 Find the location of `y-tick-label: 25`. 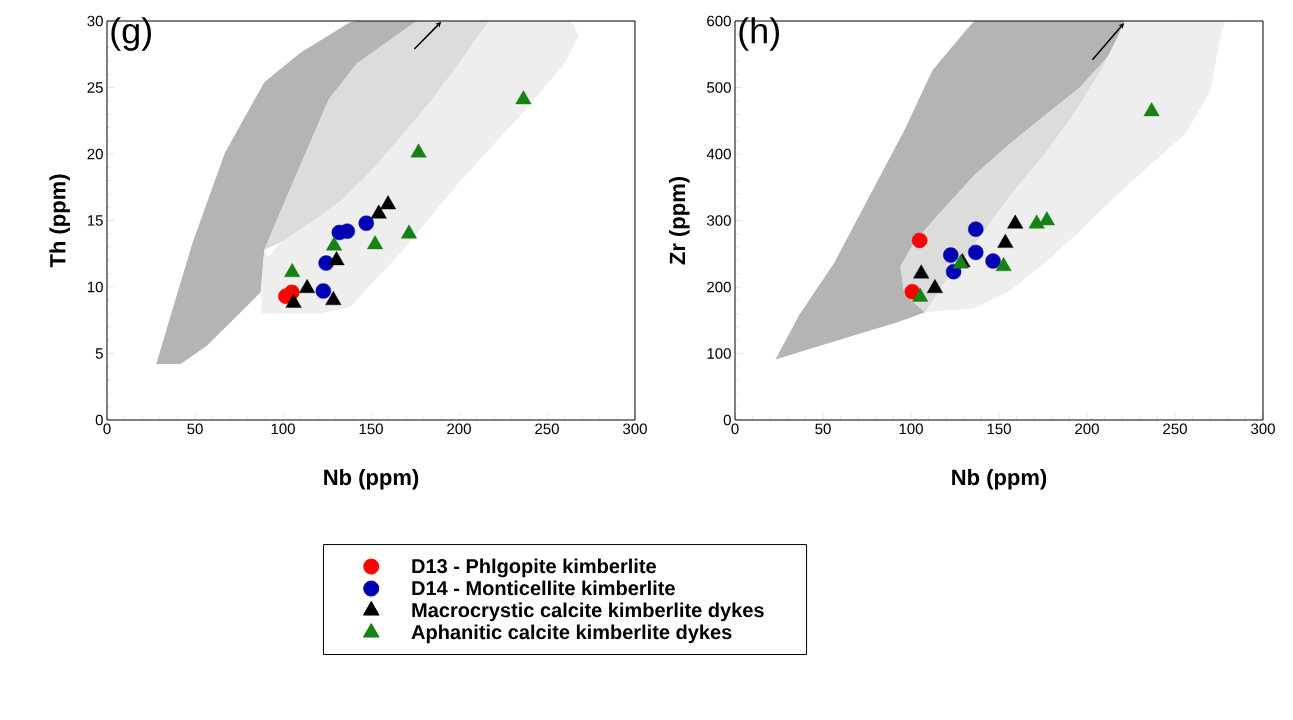

y-tick-label: 25 is located at coordinates (95, 87).